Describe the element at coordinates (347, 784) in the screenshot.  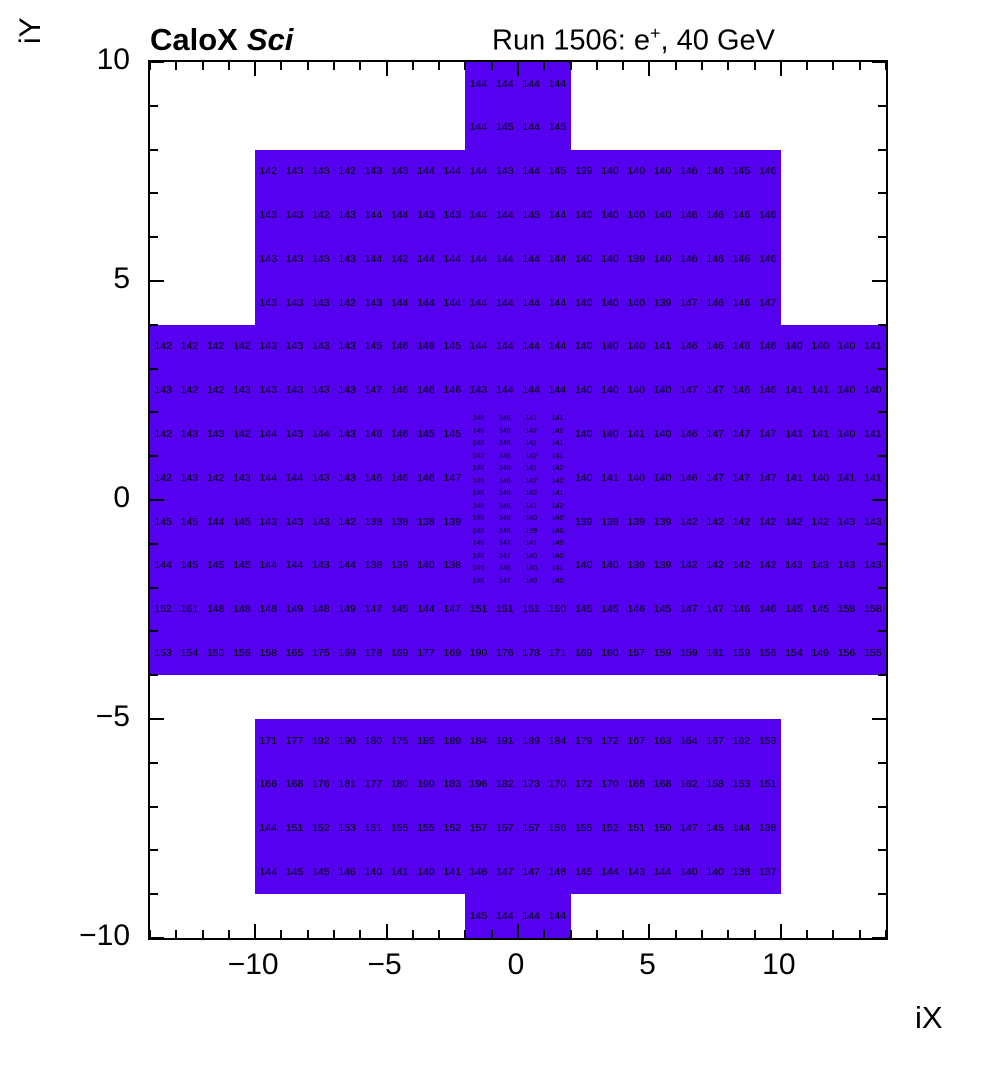
I see `heatmap-cell: 181` at that location.